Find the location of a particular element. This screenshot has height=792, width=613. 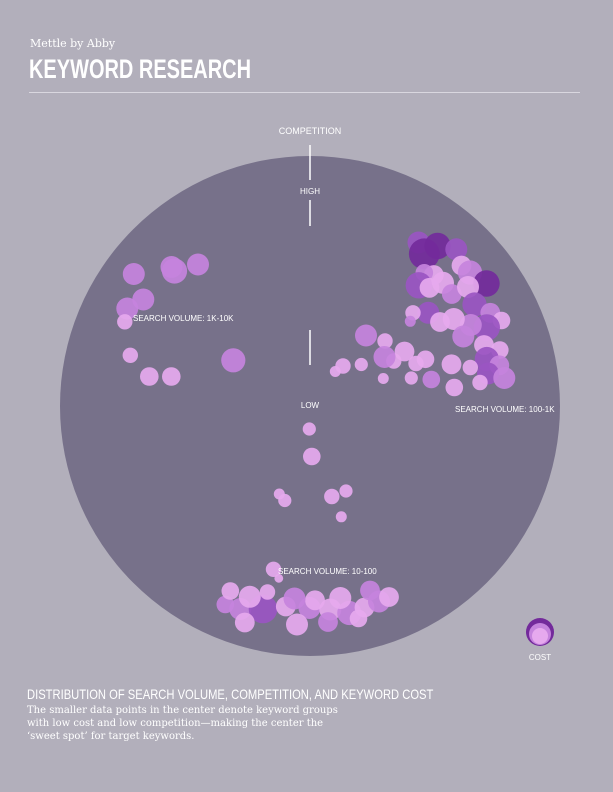

title-divider is located at coordinates (304, 92).